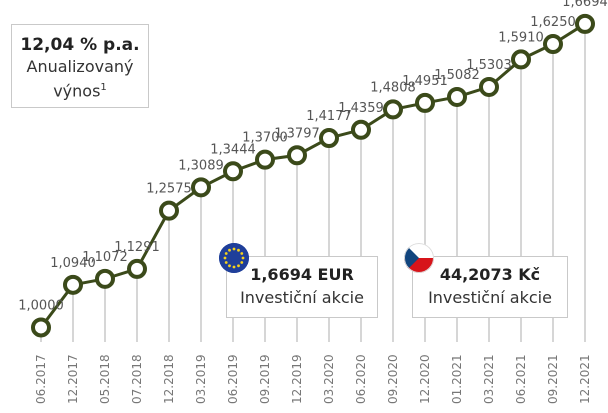 The height and width of the screenshot is (413, 608). What do you see at coordinates (302, 287) in the screenshot?
I see `eur-price-box: 1,6694 EUR Investiční akcie` at bounding box center [302, 287].